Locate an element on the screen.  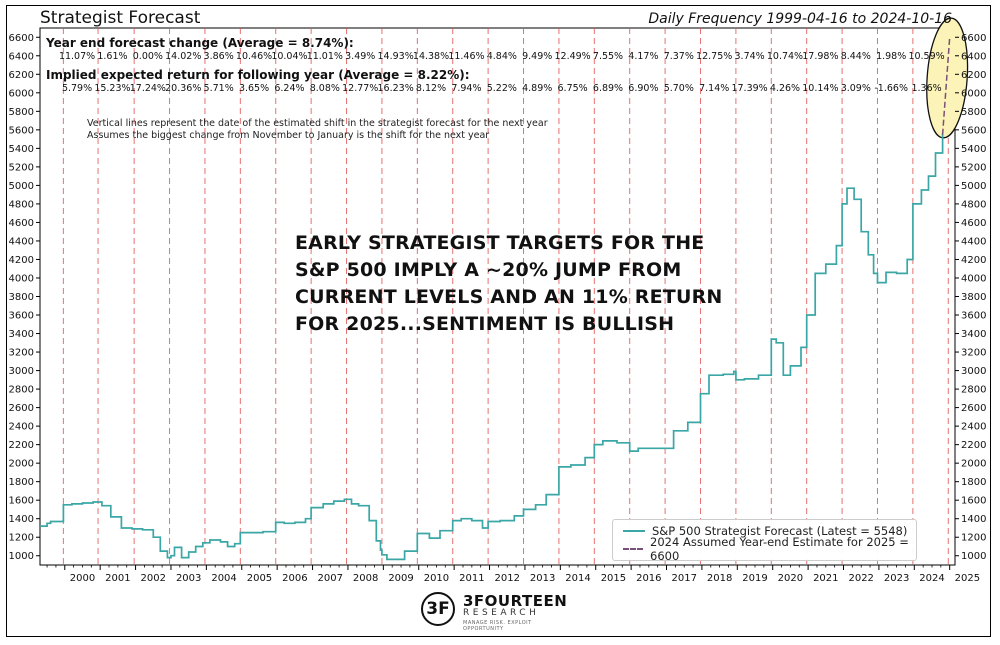
x-tick-label-23: 2023 is located at coordinates (896, 578).